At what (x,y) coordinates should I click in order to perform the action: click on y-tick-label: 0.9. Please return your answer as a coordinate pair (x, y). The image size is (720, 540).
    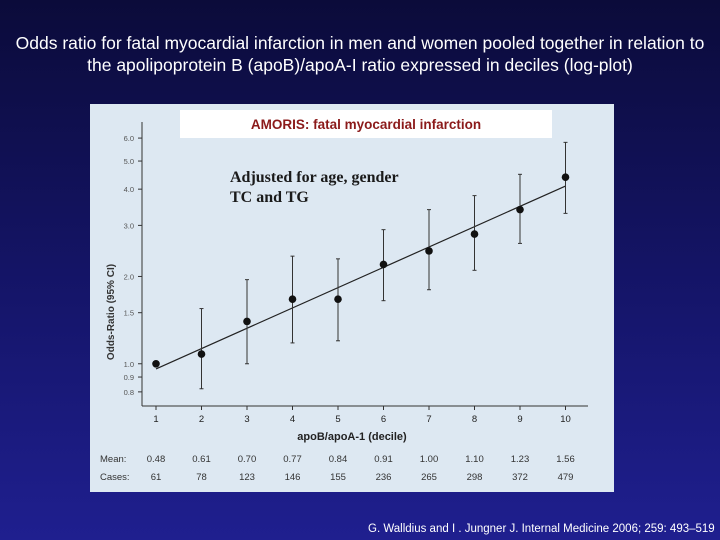
    Looking at the image, I should click on (129, 377).